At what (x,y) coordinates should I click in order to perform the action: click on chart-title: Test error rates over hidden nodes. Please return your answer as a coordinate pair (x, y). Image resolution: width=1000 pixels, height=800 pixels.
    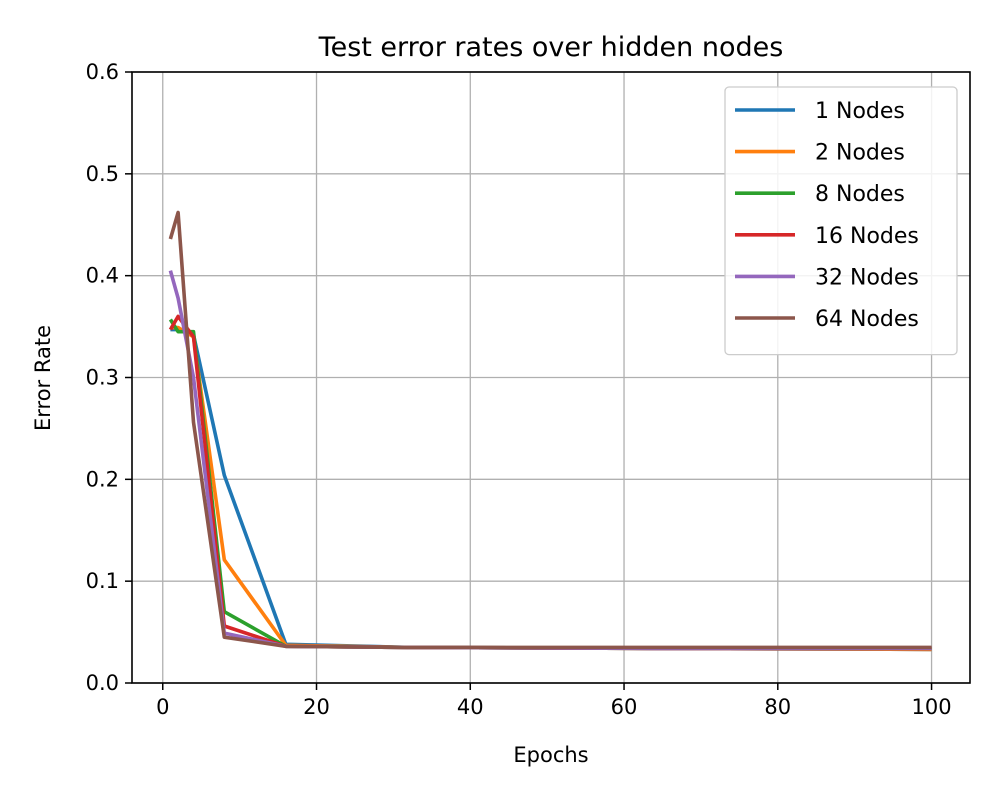
    Looking at the image, I should click on (551, 47).